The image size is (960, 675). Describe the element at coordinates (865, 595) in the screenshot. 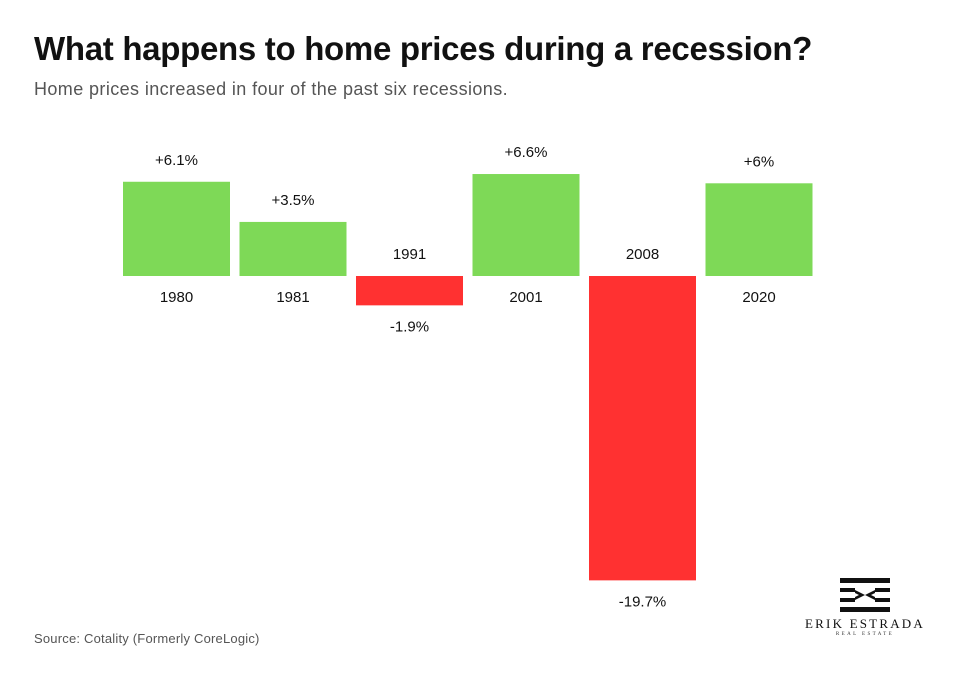

I see `logo-mark-icon` at that location.